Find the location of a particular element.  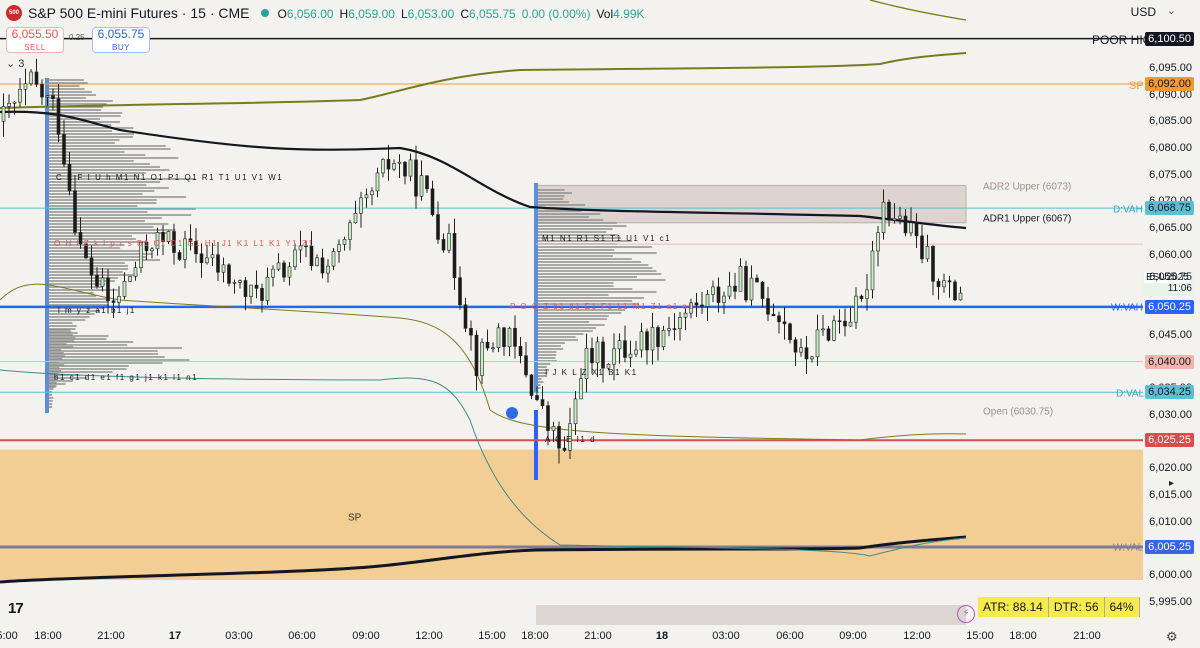

price-level-tag: 6,068.75 is located at coordinates (1169, 208).